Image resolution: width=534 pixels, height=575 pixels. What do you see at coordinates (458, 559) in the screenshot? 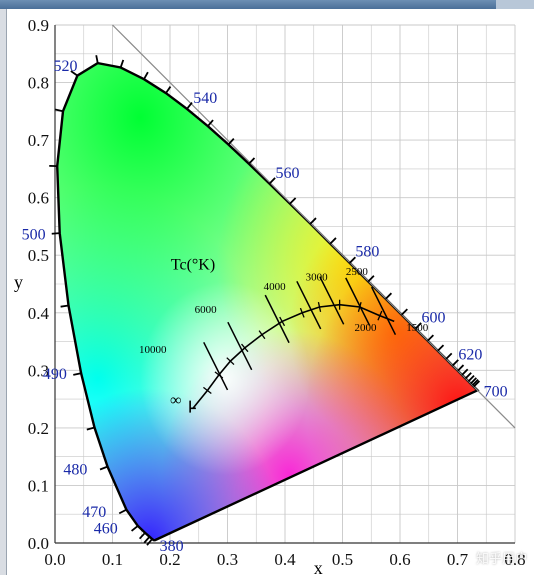
I see `x-tick-label: 0.7` at bounding box center [458, 559].